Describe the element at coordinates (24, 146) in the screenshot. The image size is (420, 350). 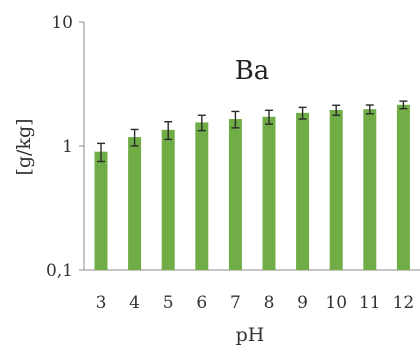
I see `y-axis-title: [g/kg]` at that location.